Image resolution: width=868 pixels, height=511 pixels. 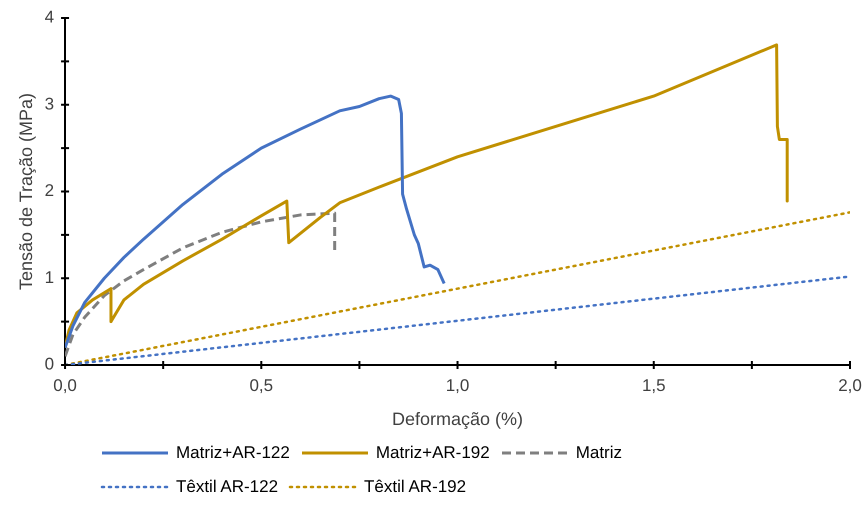 What do you see at coordinates (26, 191) in the screenshot?
I see `y-axis-title: Tensão de Tração (MPa)` at bounding box center [26, 191].